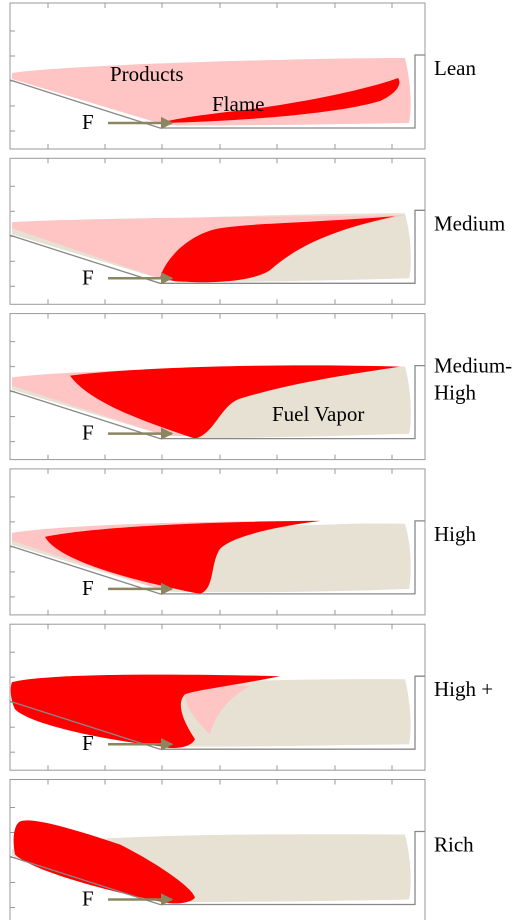  Describe the element at coordinates (318, 414) in the screenshot. I see `fuel-vapor-label: Fuel Vapor` at that location.